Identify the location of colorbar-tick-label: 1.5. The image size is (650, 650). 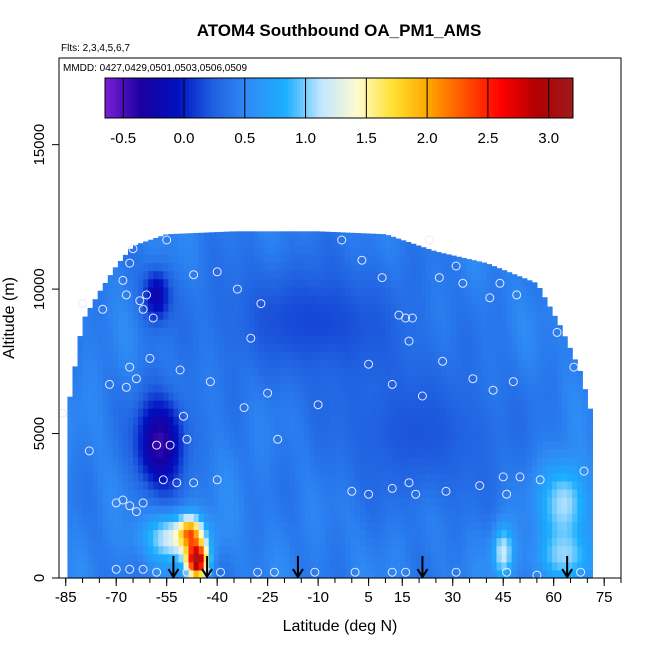
(366, 138).